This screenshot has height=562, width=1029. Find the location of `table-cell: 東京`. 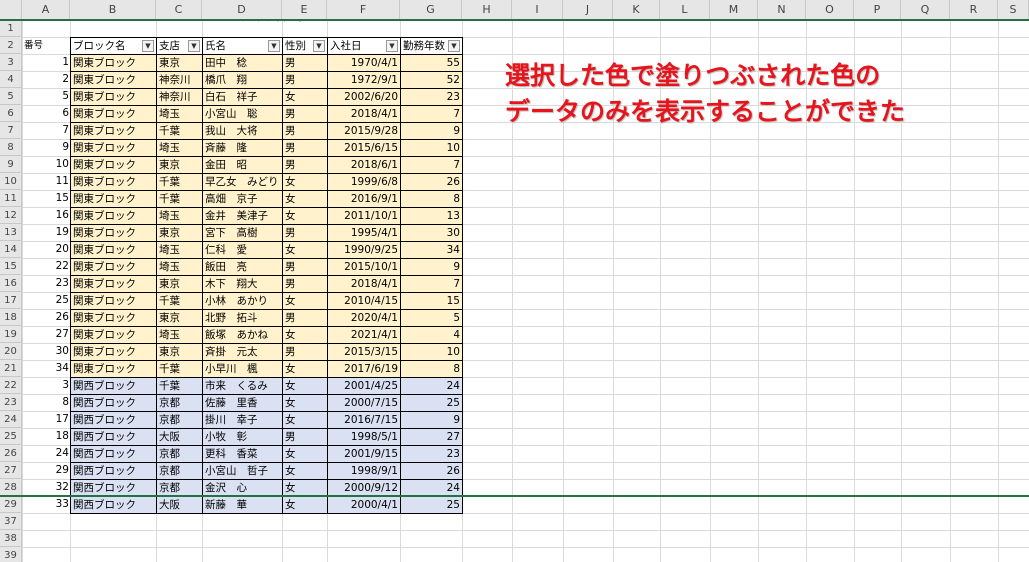

table-cell: 東京 is located at coordinates (179, 284).